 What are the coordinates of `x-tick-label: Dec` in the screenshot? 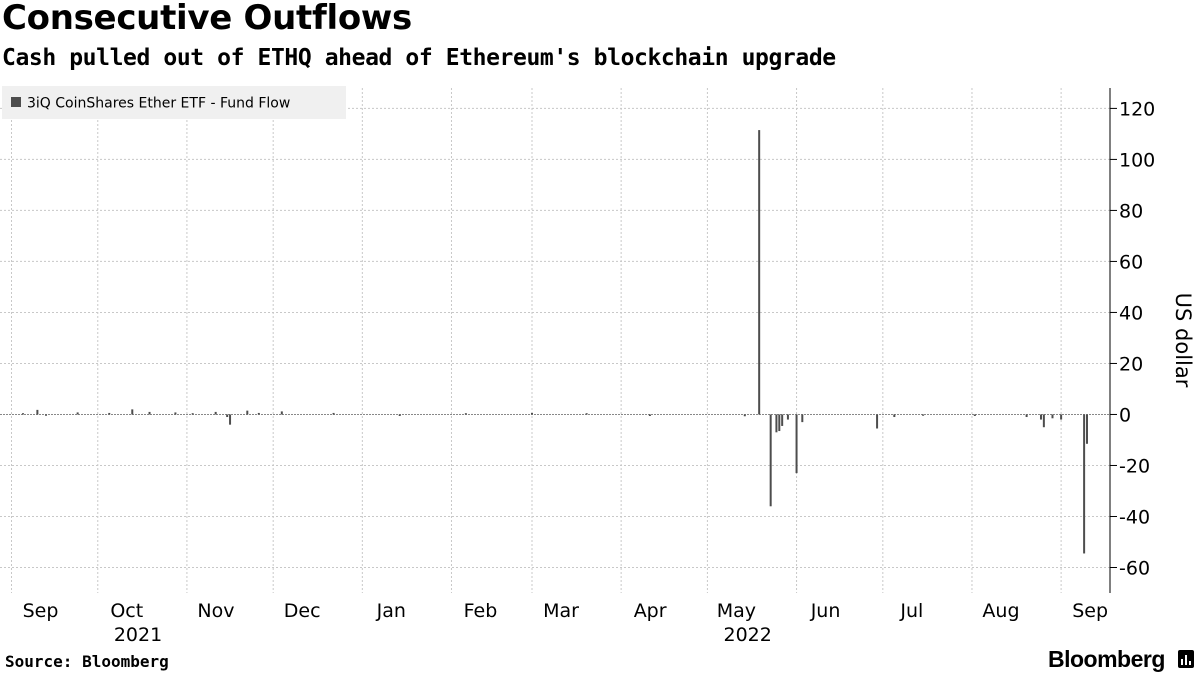 It's located at (302, 611).